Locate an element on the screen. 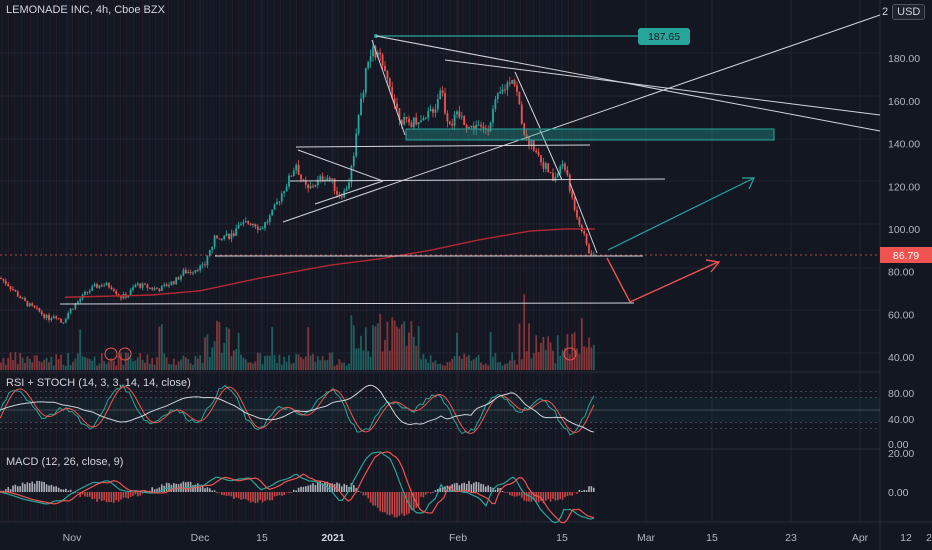 The image size is (932, 550). time-axis: Nov Dec 15 2021 Feb 15 Mar 15 23 Apr 12 26 is located at coordinates (497, 538).